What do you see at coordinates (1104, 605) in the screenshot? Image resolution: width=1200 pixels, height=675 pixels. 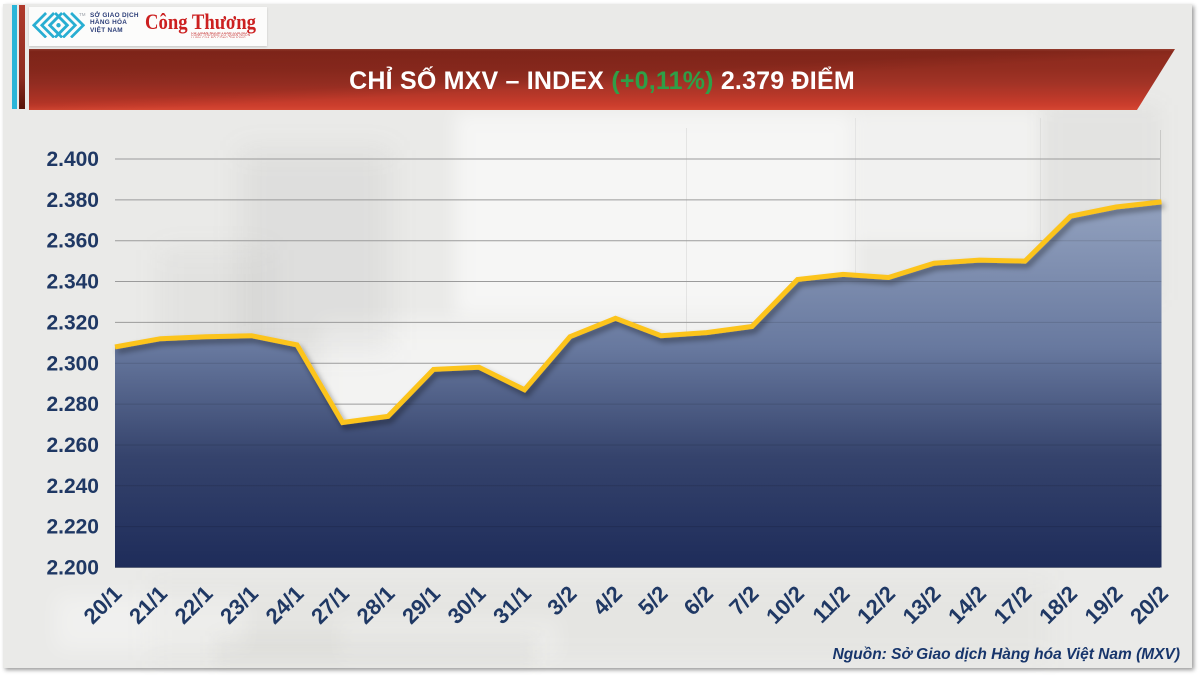 I see `svg-text: 19/2` at bounding box center [1104, 605].